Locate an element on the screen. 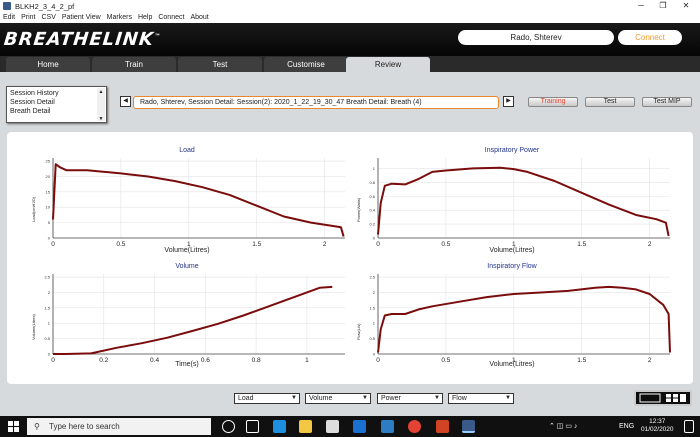  tab-home: Home is located at coordinates (48, 64).